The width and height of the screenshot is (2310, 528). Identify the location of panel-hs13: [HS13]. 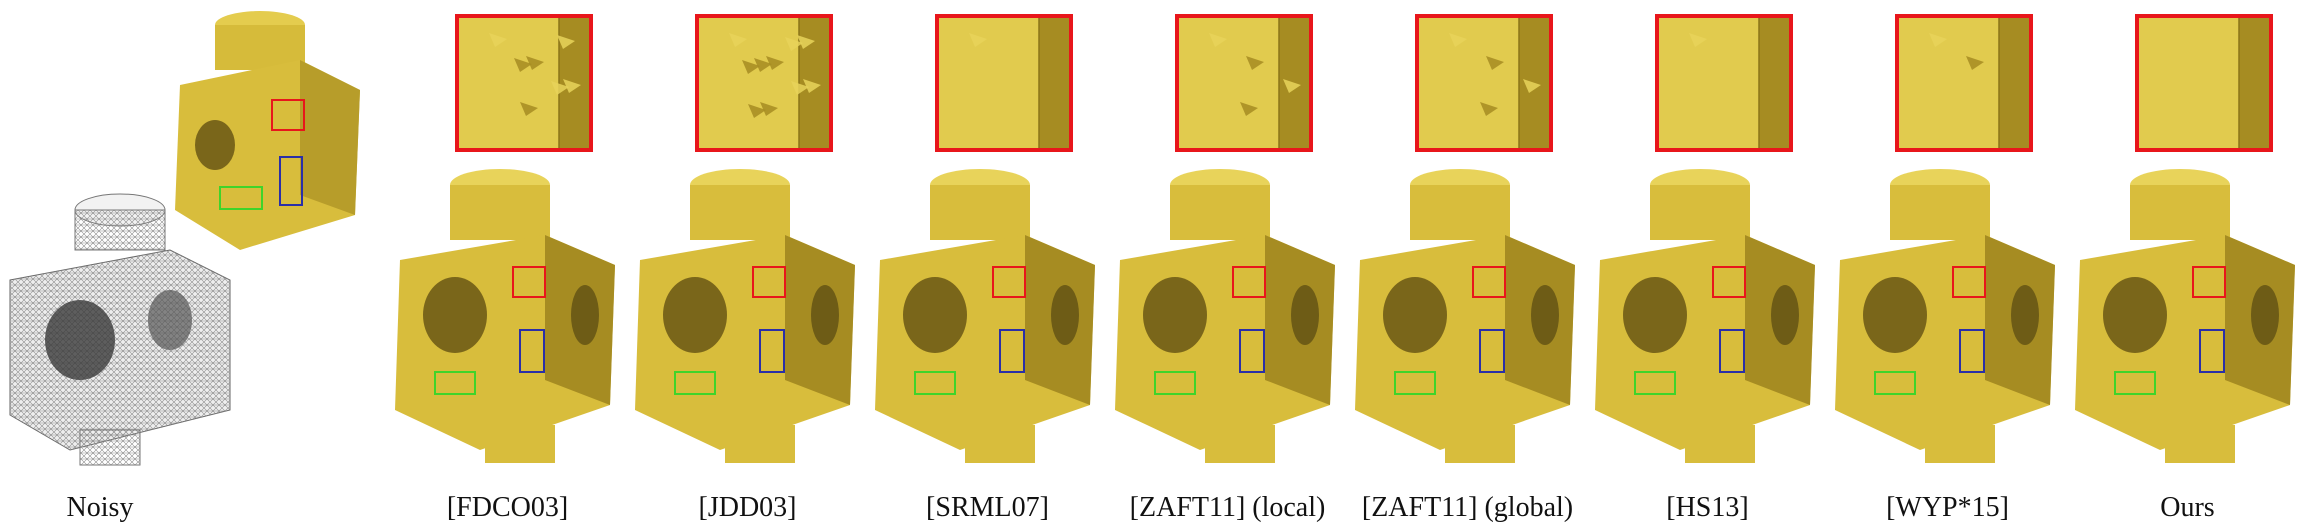
(1707, 264).